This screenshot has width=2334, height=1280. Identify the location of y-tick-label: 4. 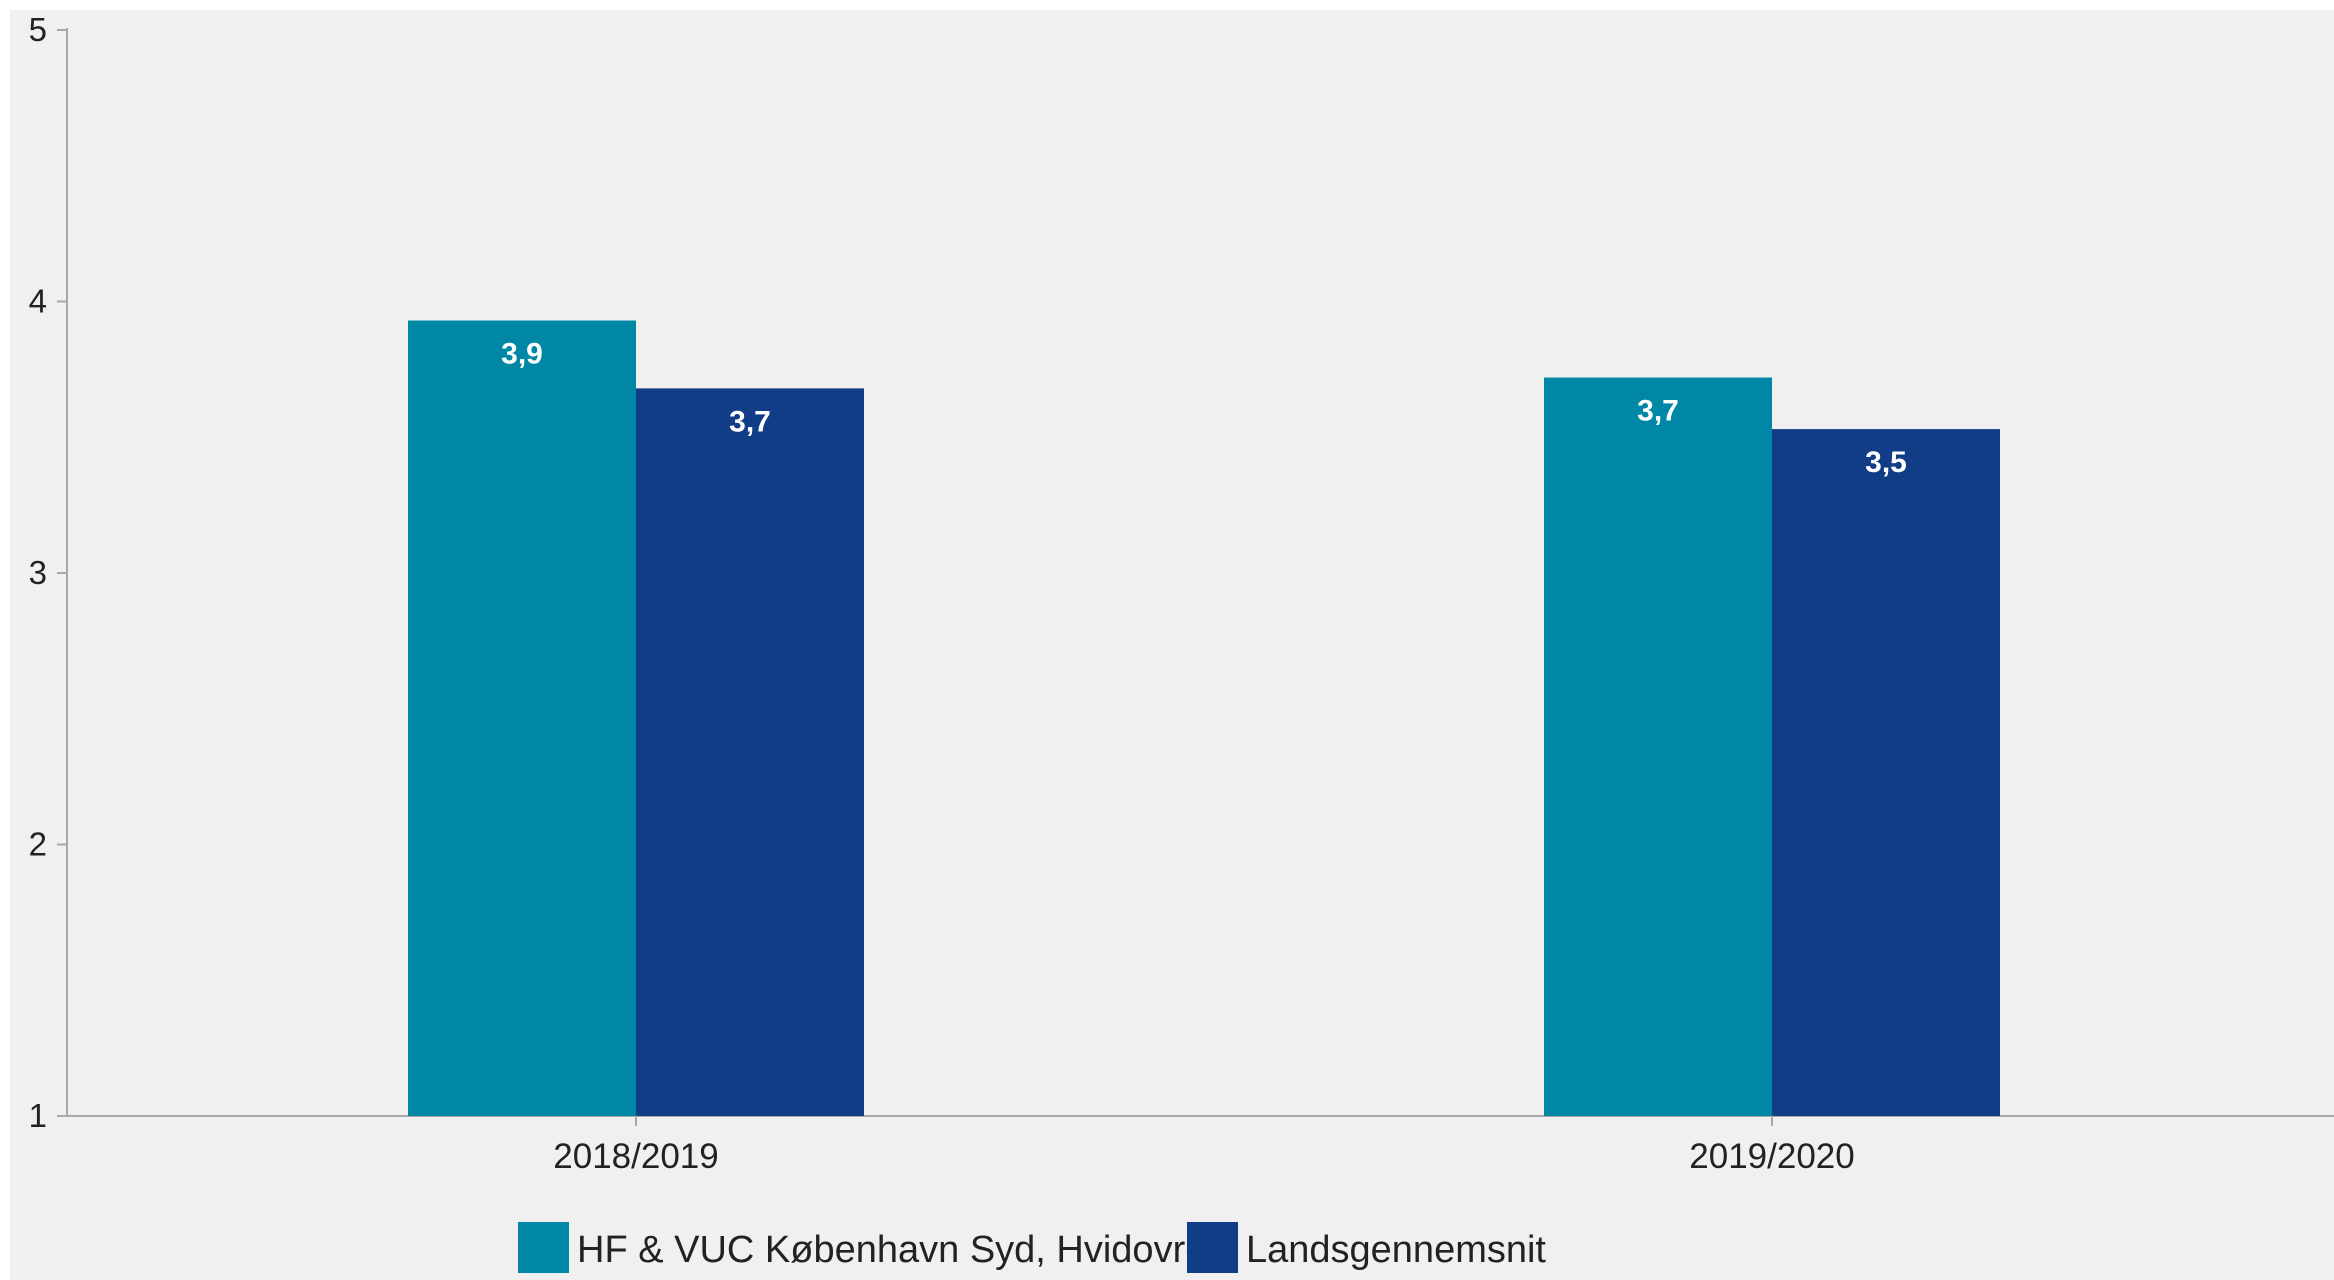
(38, 301).